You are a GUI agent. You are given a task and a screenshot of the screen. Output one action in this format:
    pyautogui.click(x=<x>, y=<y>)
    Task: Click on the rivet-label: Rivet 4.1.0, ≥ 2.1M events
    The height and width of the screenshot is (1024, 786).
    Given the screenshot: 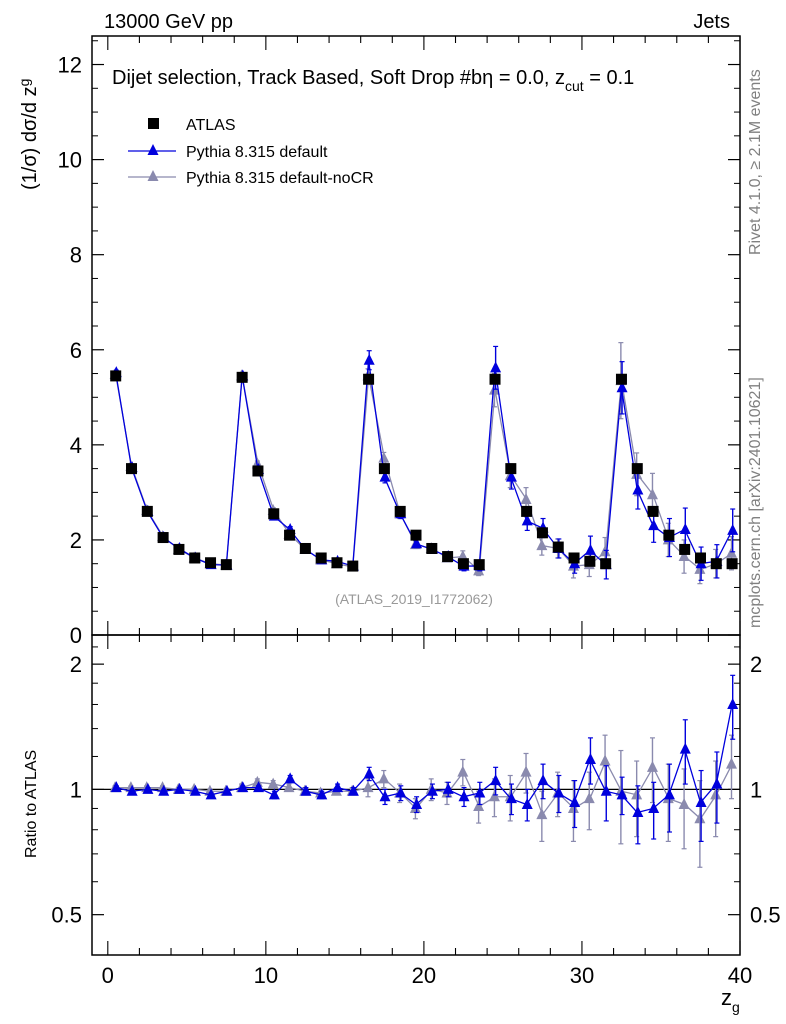 What is the action you would take?
    pyautogui.click(x=755, y=162)
    